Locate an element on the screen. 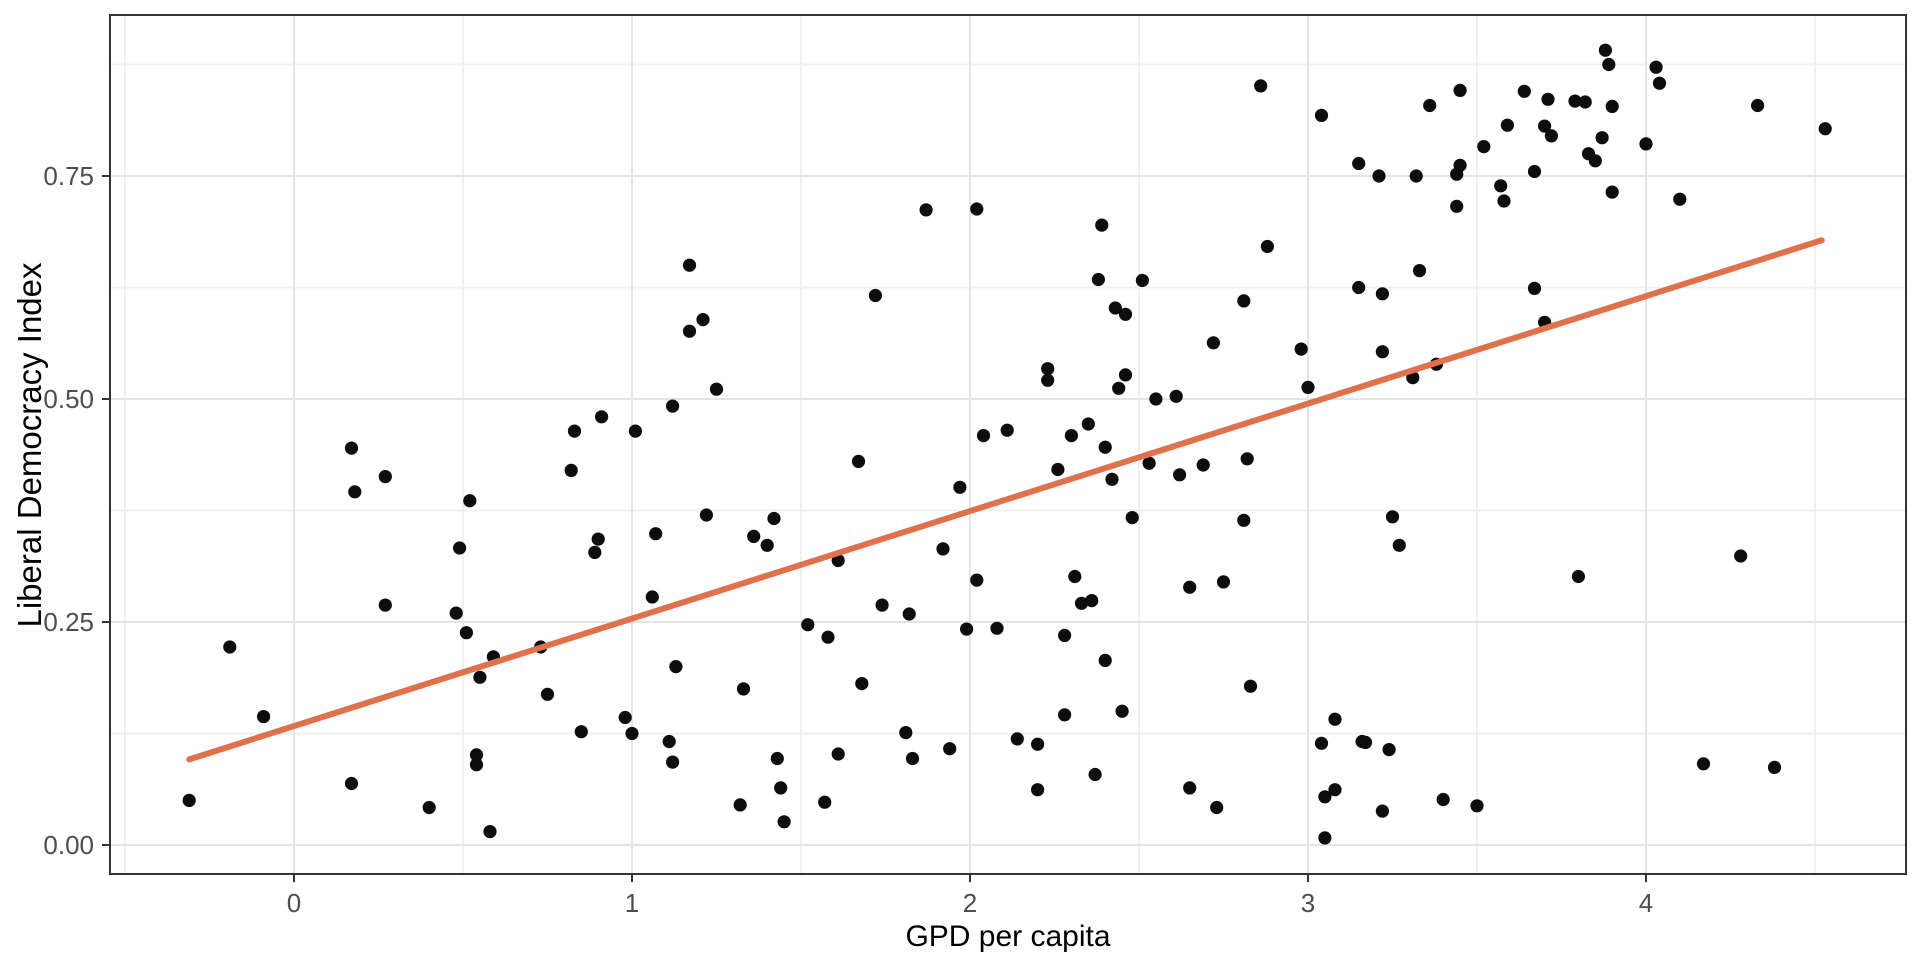 This screenshot has height=960, width=1920. y-tick-label: 0.25 is located at coordinates (68, 622).